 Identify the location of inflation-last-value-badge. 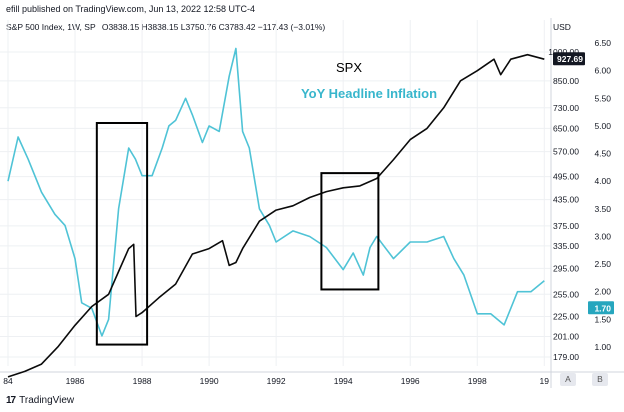
(601, 308).